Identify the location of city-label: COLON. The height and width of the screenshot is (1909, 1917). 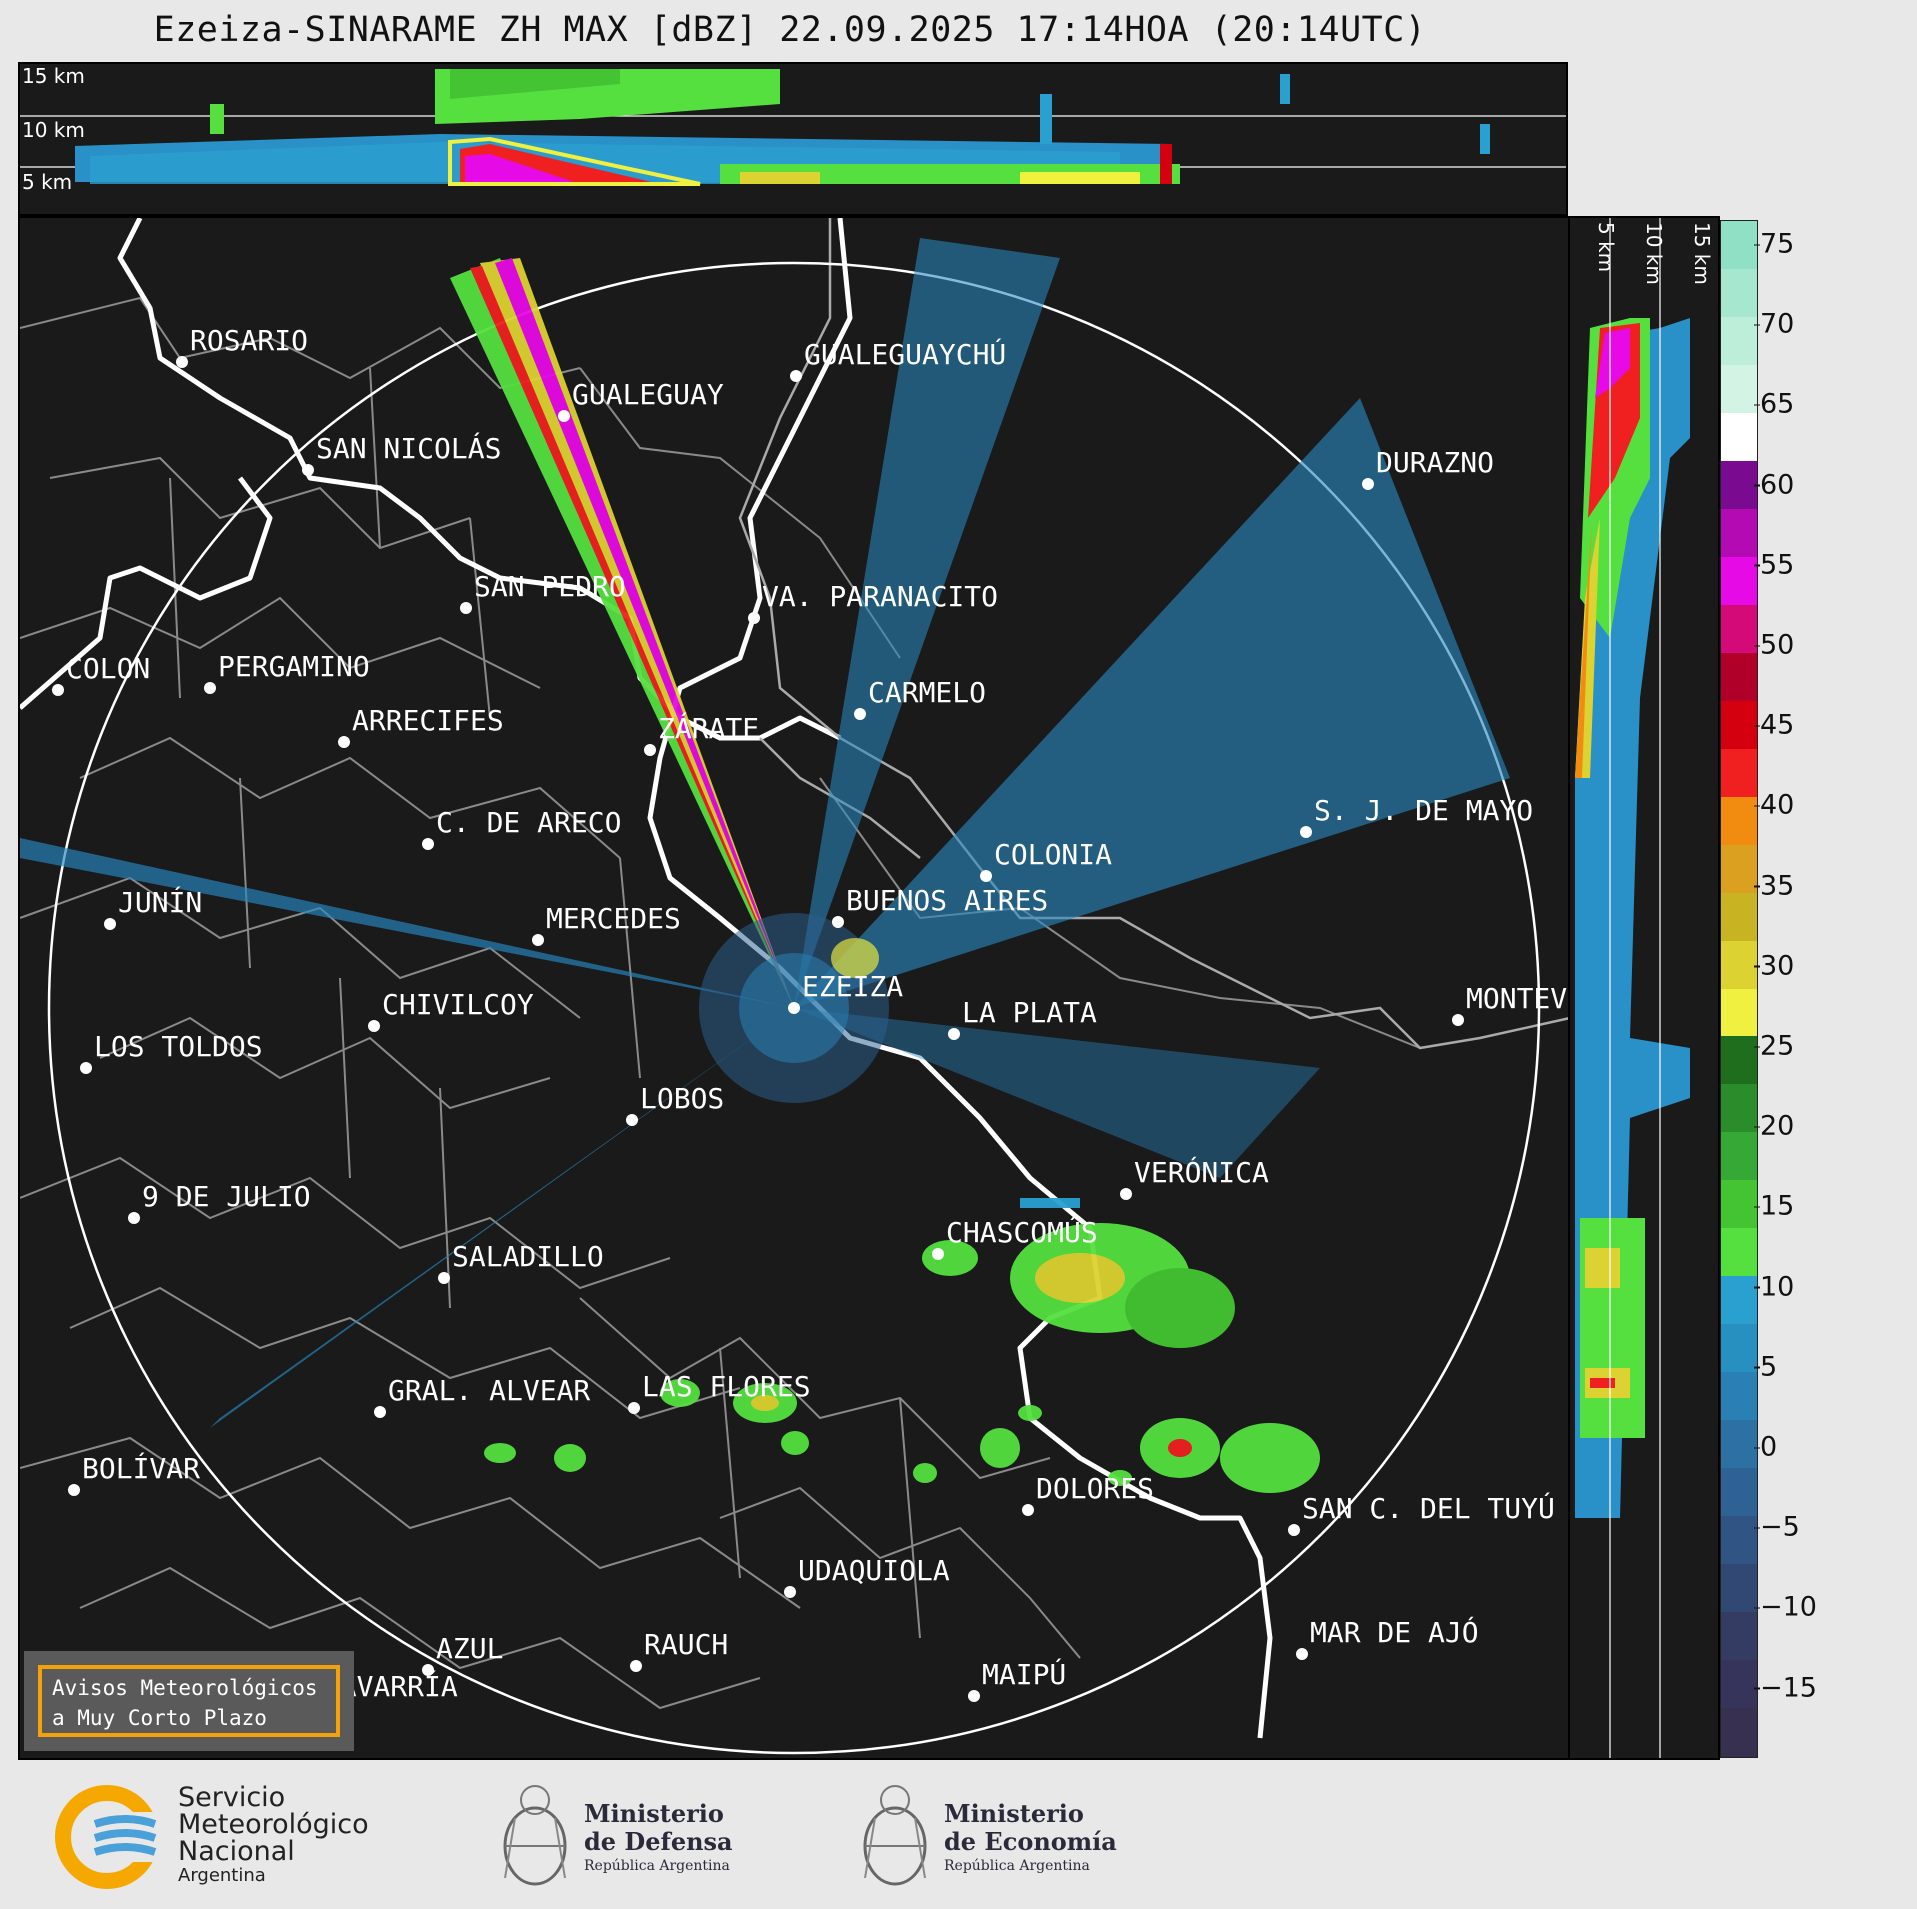
(108, 668).